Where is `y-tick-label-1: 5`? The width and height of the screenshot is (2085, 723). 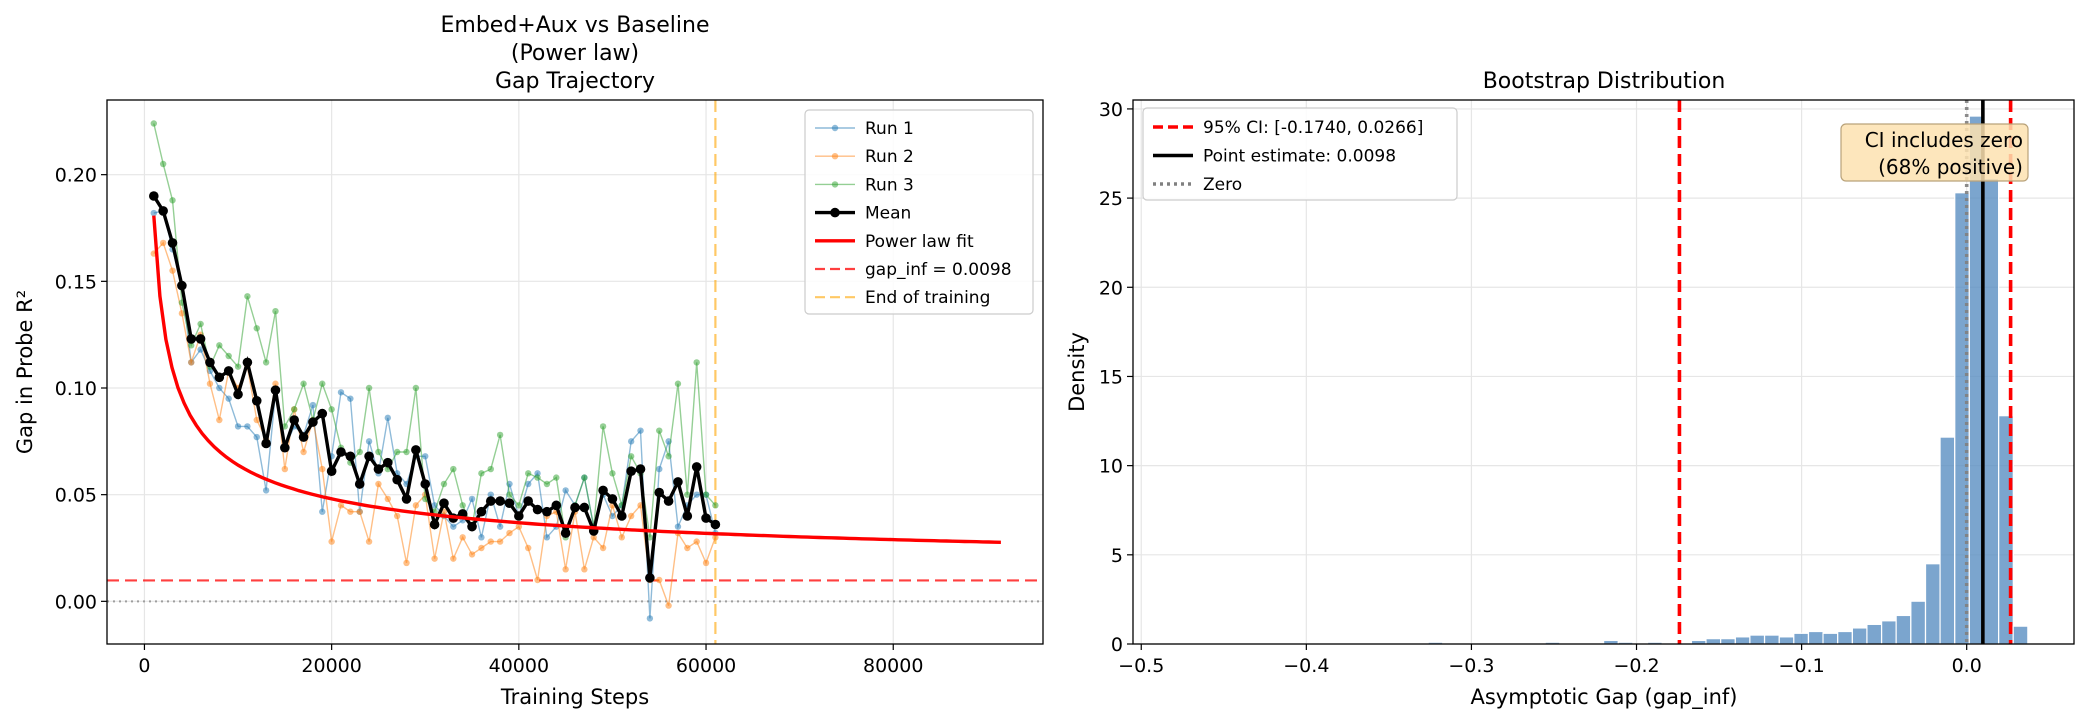 y-tick-label-1: 5 is located at coordinates (1117, 556).